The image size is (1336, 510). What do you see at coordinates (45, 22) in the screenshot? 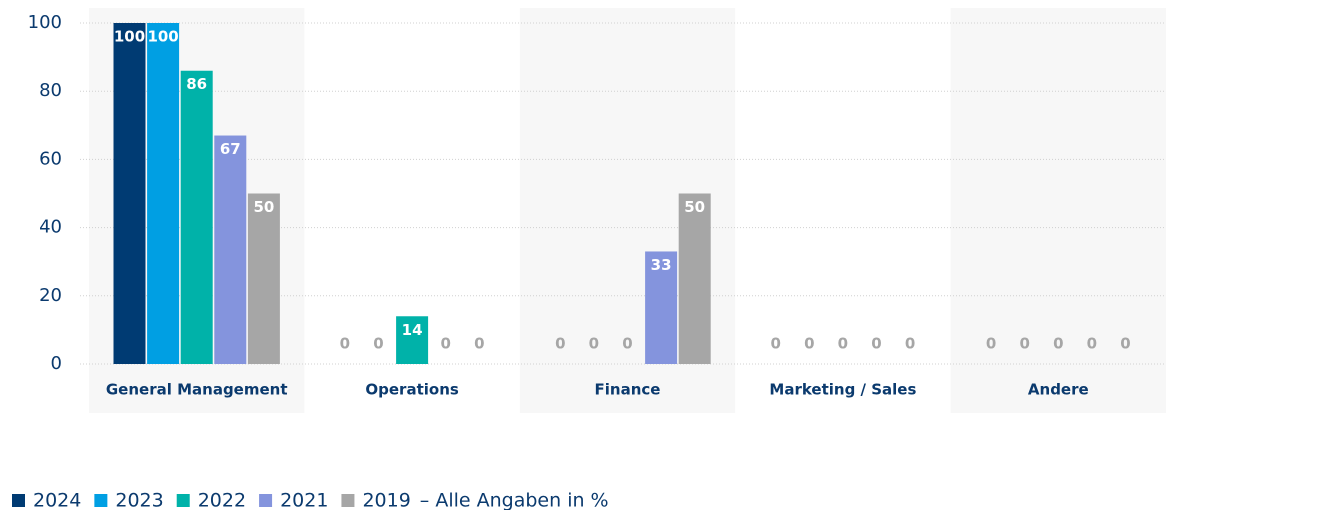
I see `y-tick-label: 100` at bounding box center [45, 22].